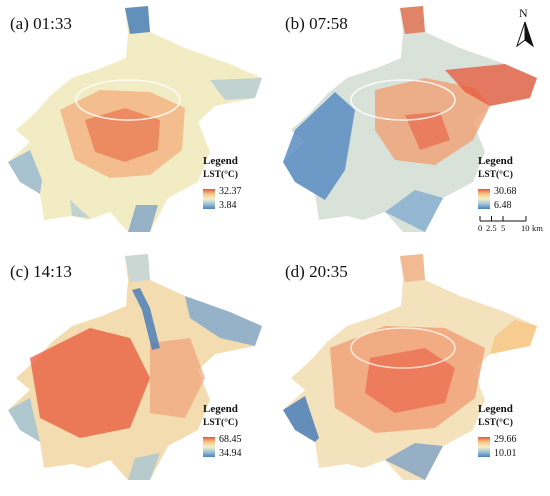 This screenshot has width=550, height=496. What do you see at coordinates (505, 439) in the screenshot?
I see `legend-d-max: 29.66` at bounding box center [505, 439].